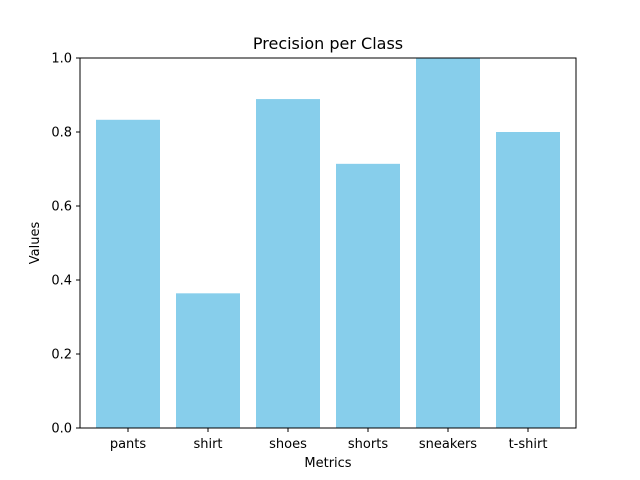 This screenshot has width=640, height=480. I want to click on x-tick-label: t-shirt, so click(528, 444).